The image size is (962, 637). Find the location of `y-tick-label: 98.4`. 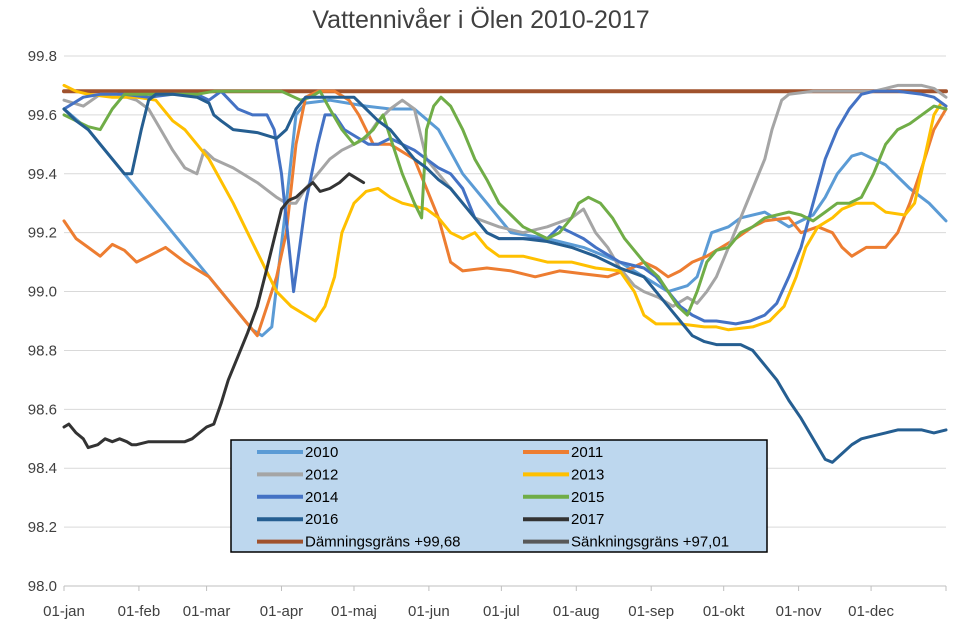

y-tick-label: 98.4 is located at coordinates (42, 468).